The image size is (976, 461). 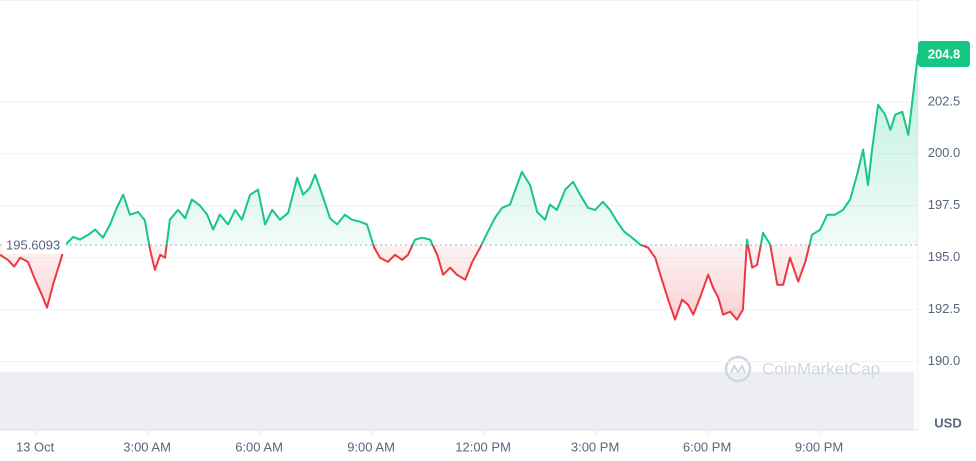 What do you see at coordinates (819, 446) in the screenshot?
I see `x-tick-label: 9:00 PM` at bounding box center [819, 446].